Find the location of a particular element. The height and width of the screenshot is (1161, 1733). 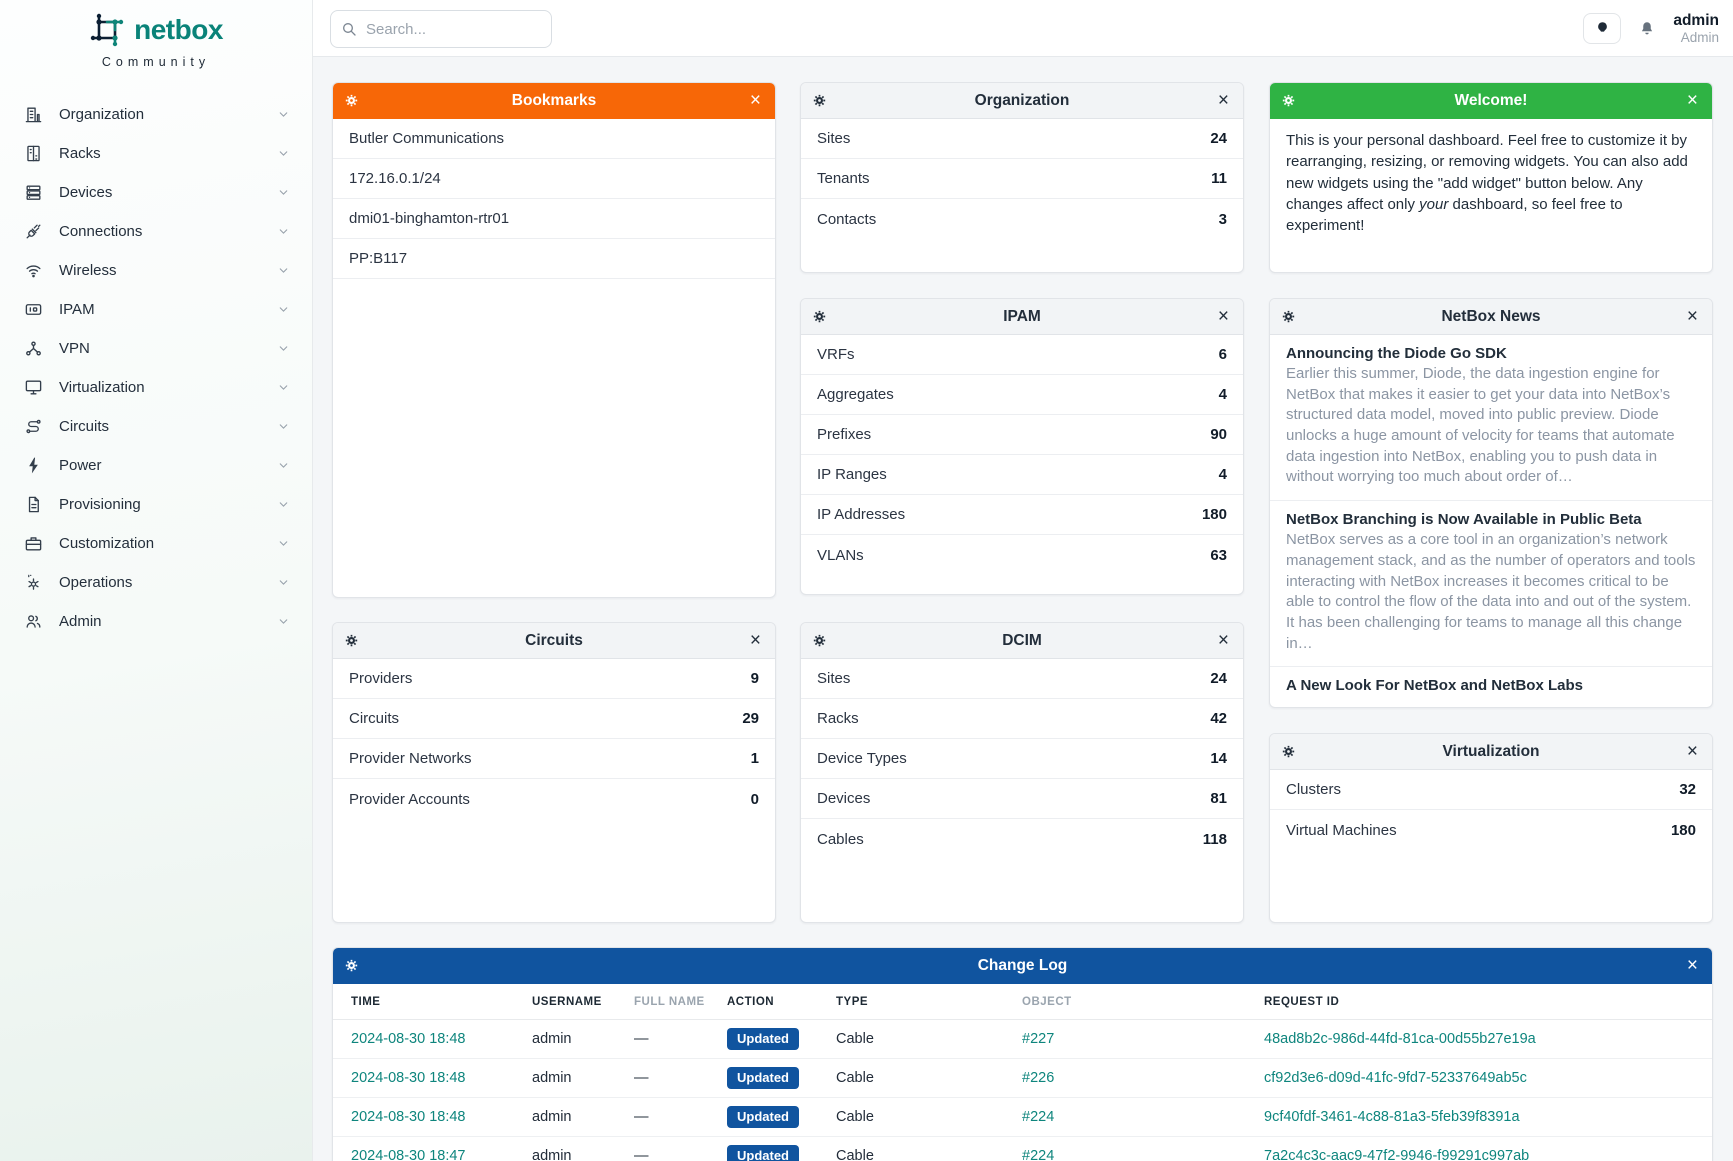

sidebar-item-organization: Organization is located at coordinates (156, 114).